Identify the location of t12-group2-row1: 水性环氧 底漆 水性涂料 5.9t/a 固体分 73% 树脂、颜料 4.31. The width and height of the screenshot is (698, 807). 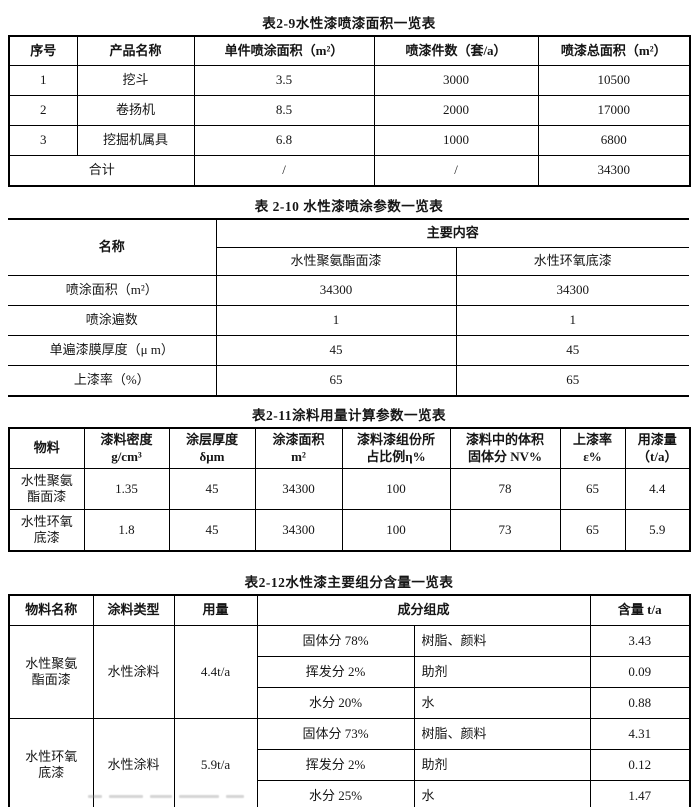
(349, 762).